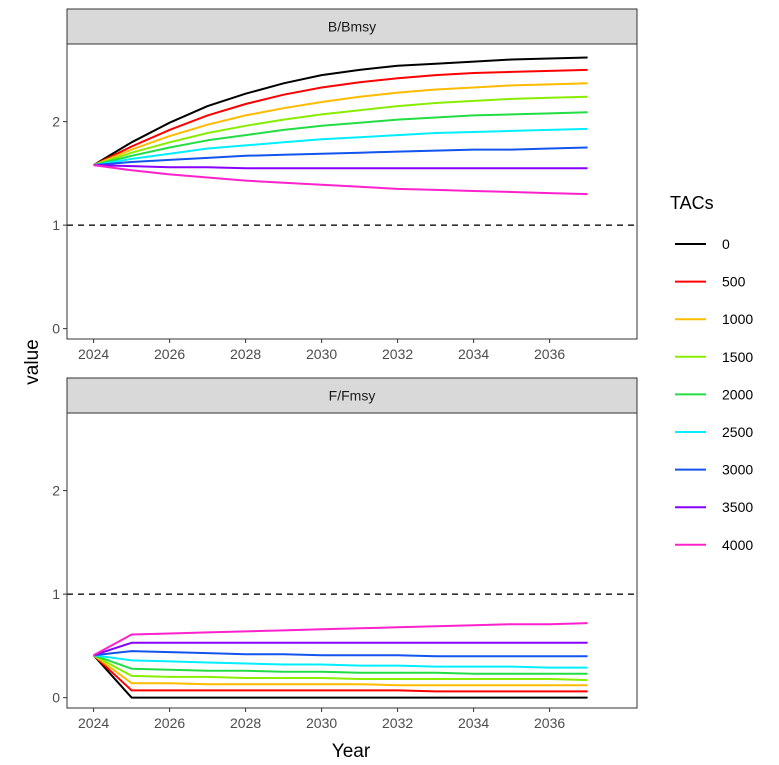  I want to click on legend-item-tac-1000: 1000, so click(714, 319).